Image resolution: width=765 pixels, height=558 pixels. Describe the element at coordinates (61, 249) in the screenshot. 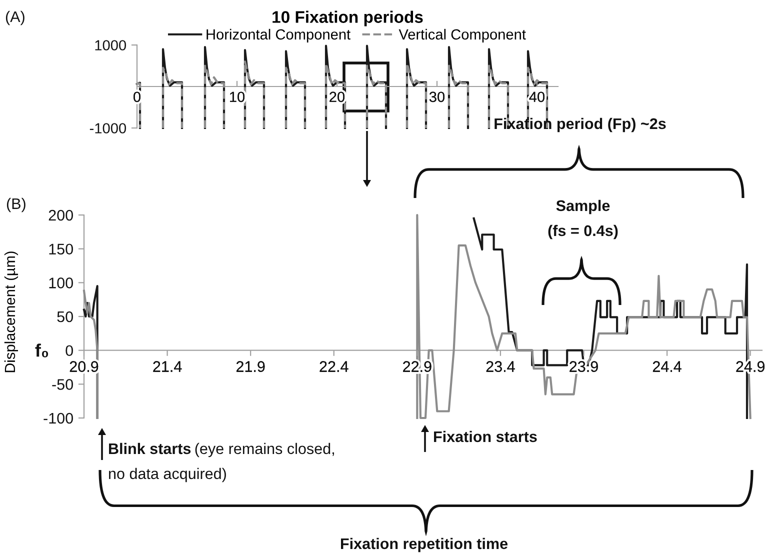

I see `y-tick-label: 150` at that location.